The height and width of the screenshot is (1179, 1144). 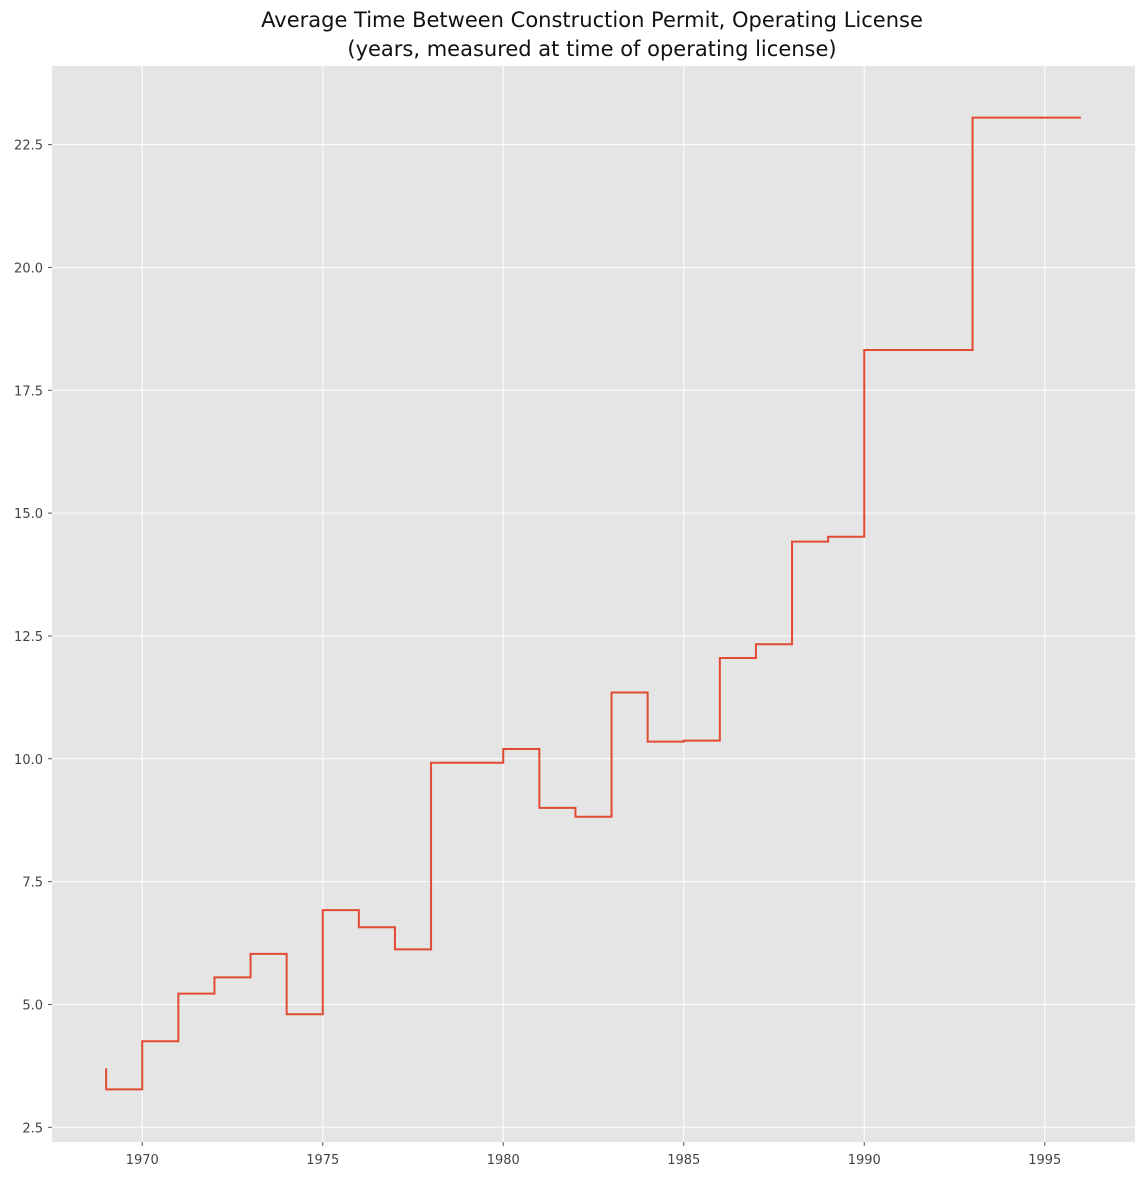 What do you see at coordinates (1044, 1160) in the screenshot?
I see `x-tick-label: 1995` at bounding box center [1044, 1160].